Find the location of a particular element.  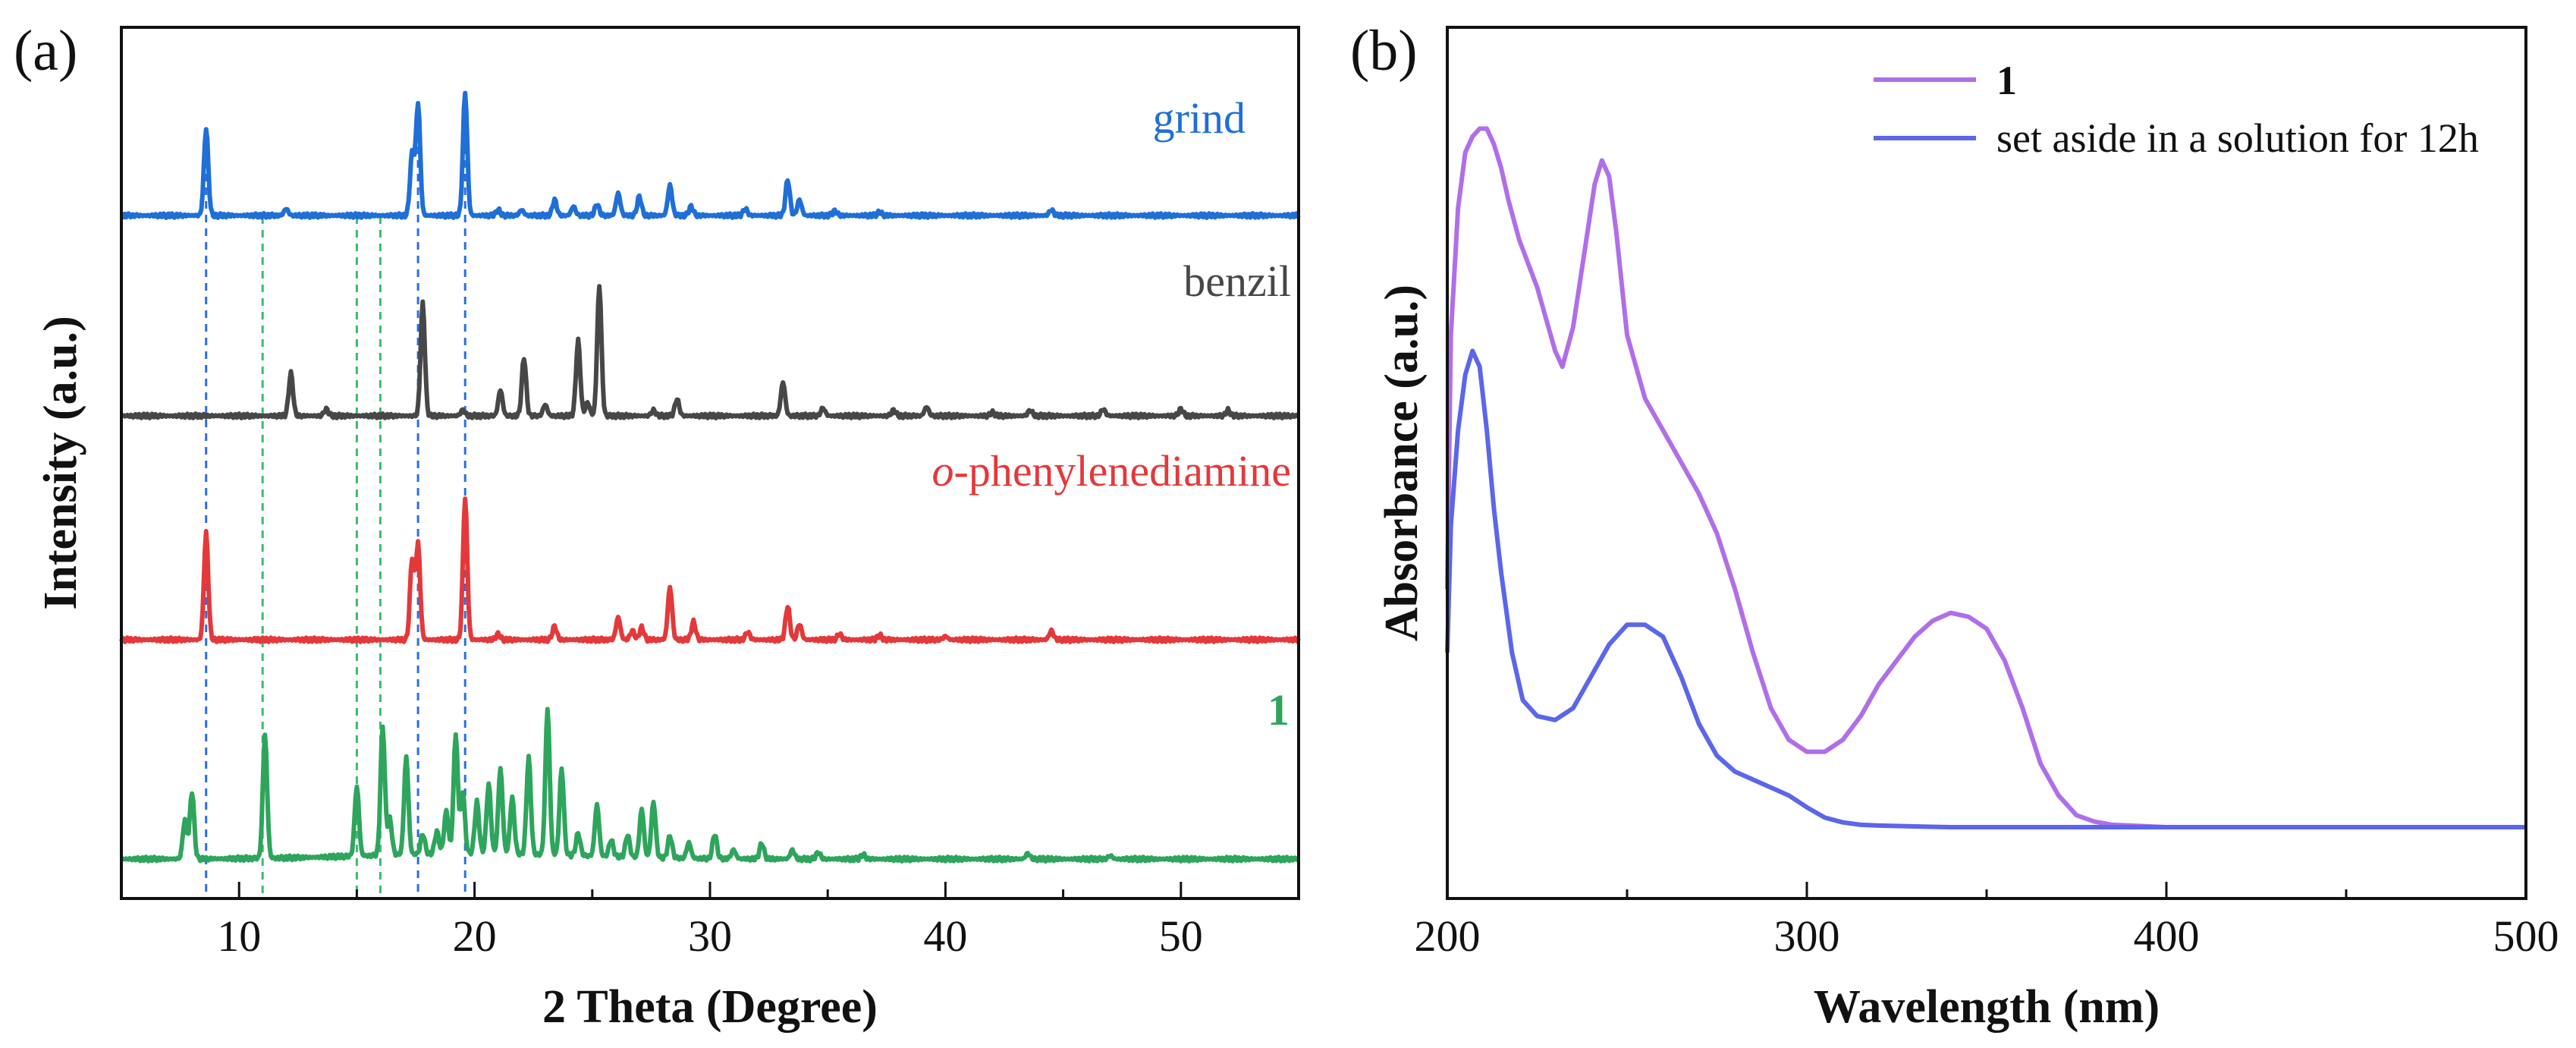

trace-benzil is located at coordinates (710, 352).